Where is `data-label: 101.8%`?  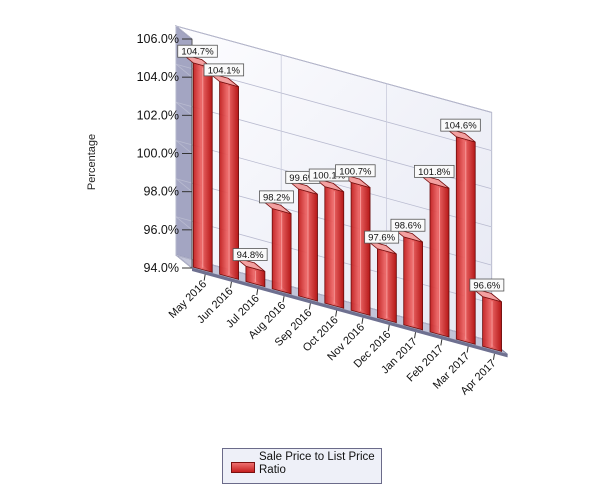
data-label: 101.8% is located at coordinates (434, 171).